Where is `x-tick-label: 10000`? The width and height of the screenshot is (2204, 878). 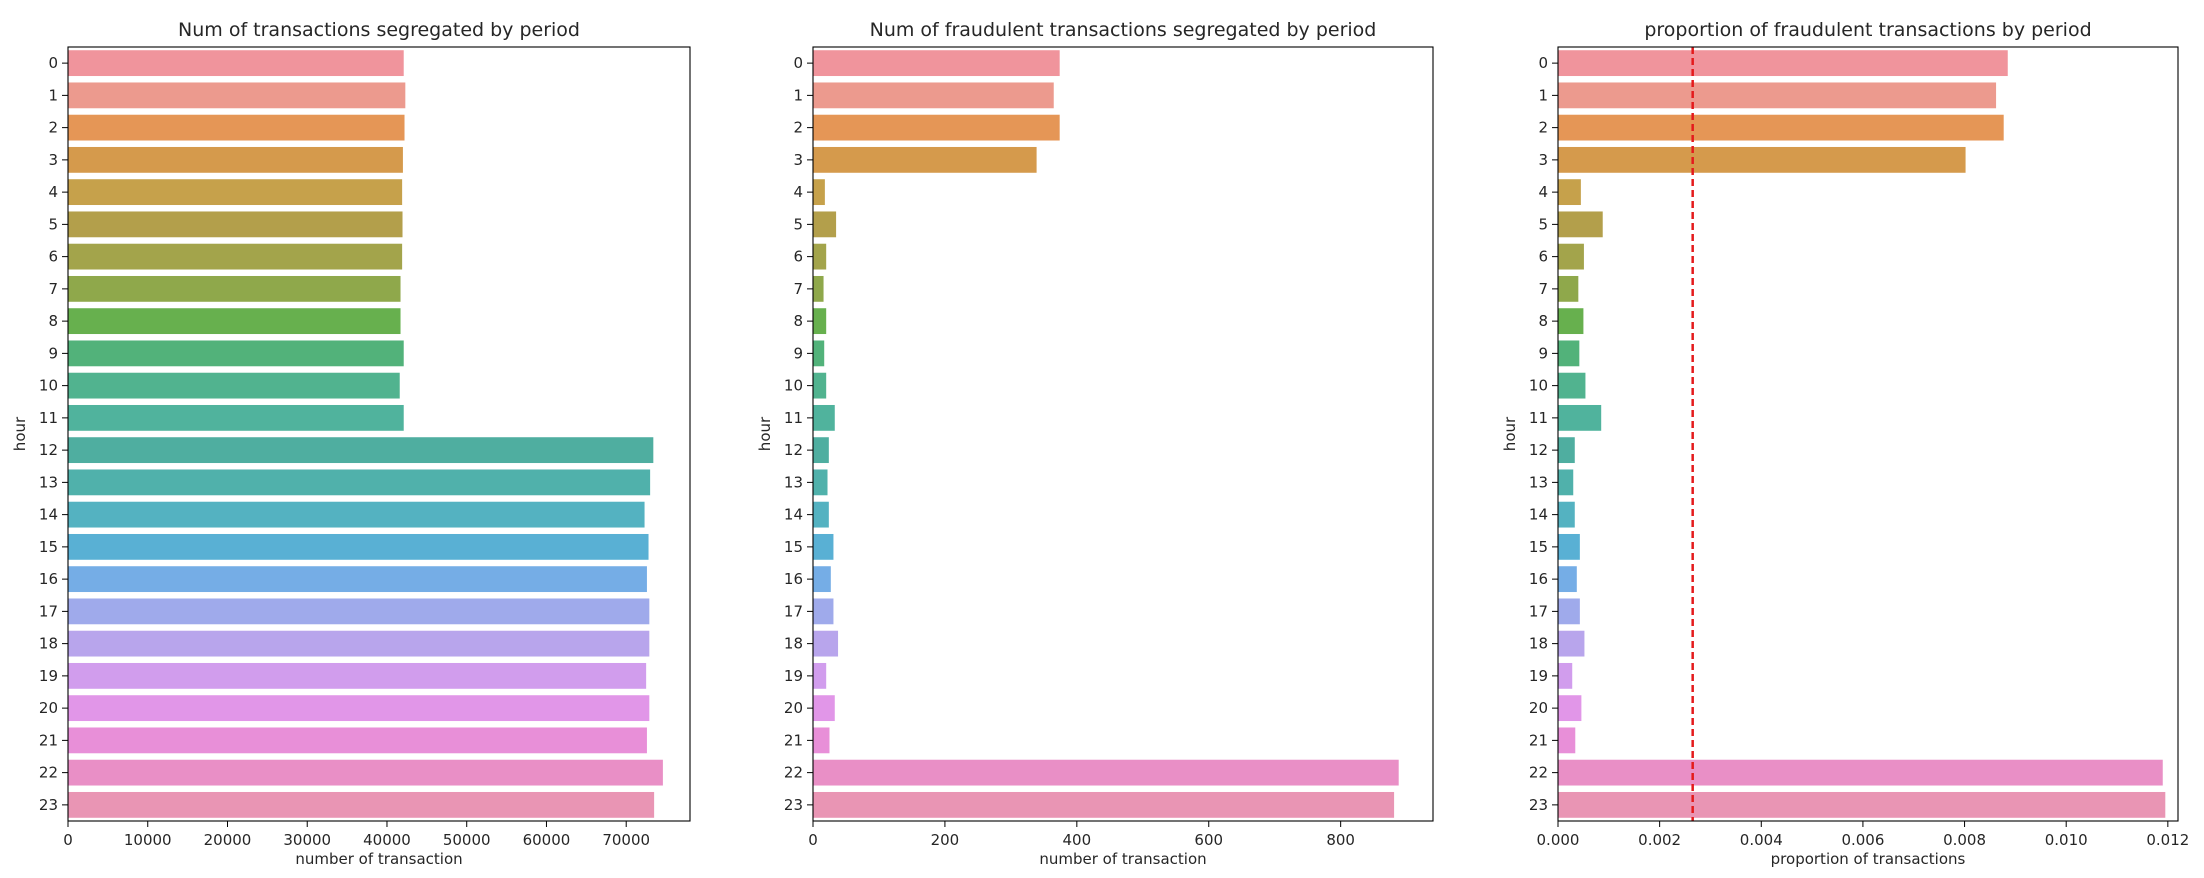
x-tick-label: 10000 is located at coordinates (148, 840).